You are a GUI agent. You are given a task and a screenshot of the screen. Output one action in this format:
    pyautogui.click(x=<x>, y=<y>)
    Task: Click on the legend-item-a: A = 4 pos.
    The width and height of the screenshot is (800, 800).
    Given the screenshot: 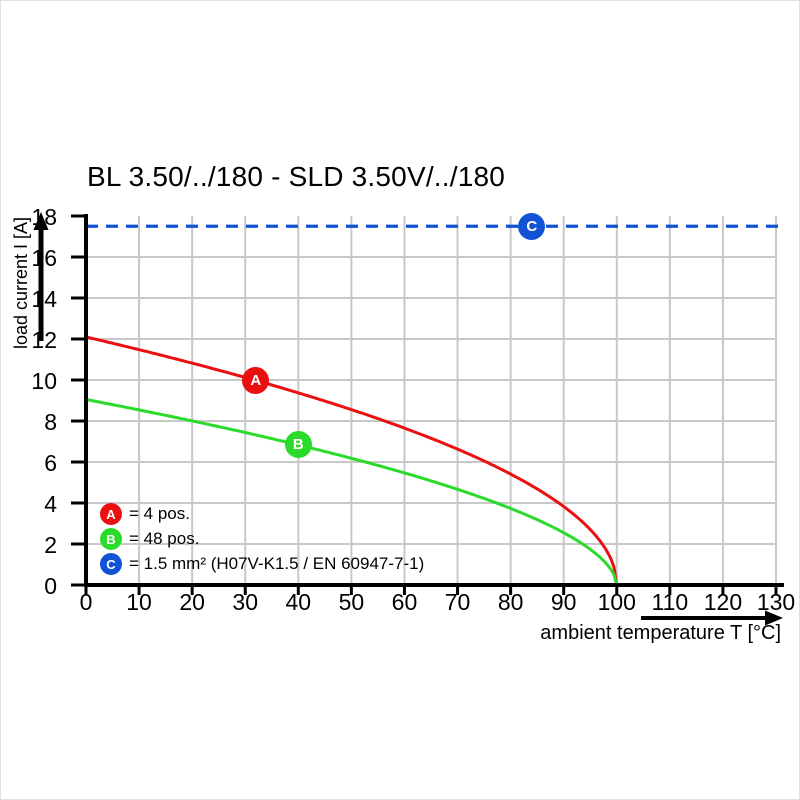 What is the action you would take?
    pyautogui.click(x=145, y=514)
    